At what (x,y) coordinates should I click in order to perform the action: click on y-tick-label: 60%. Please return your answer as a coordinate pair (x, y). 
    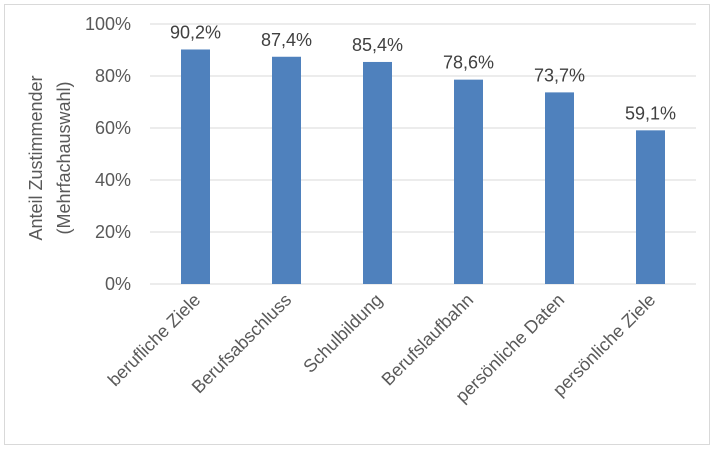
    Looking at the image, I should click on (113, 128).